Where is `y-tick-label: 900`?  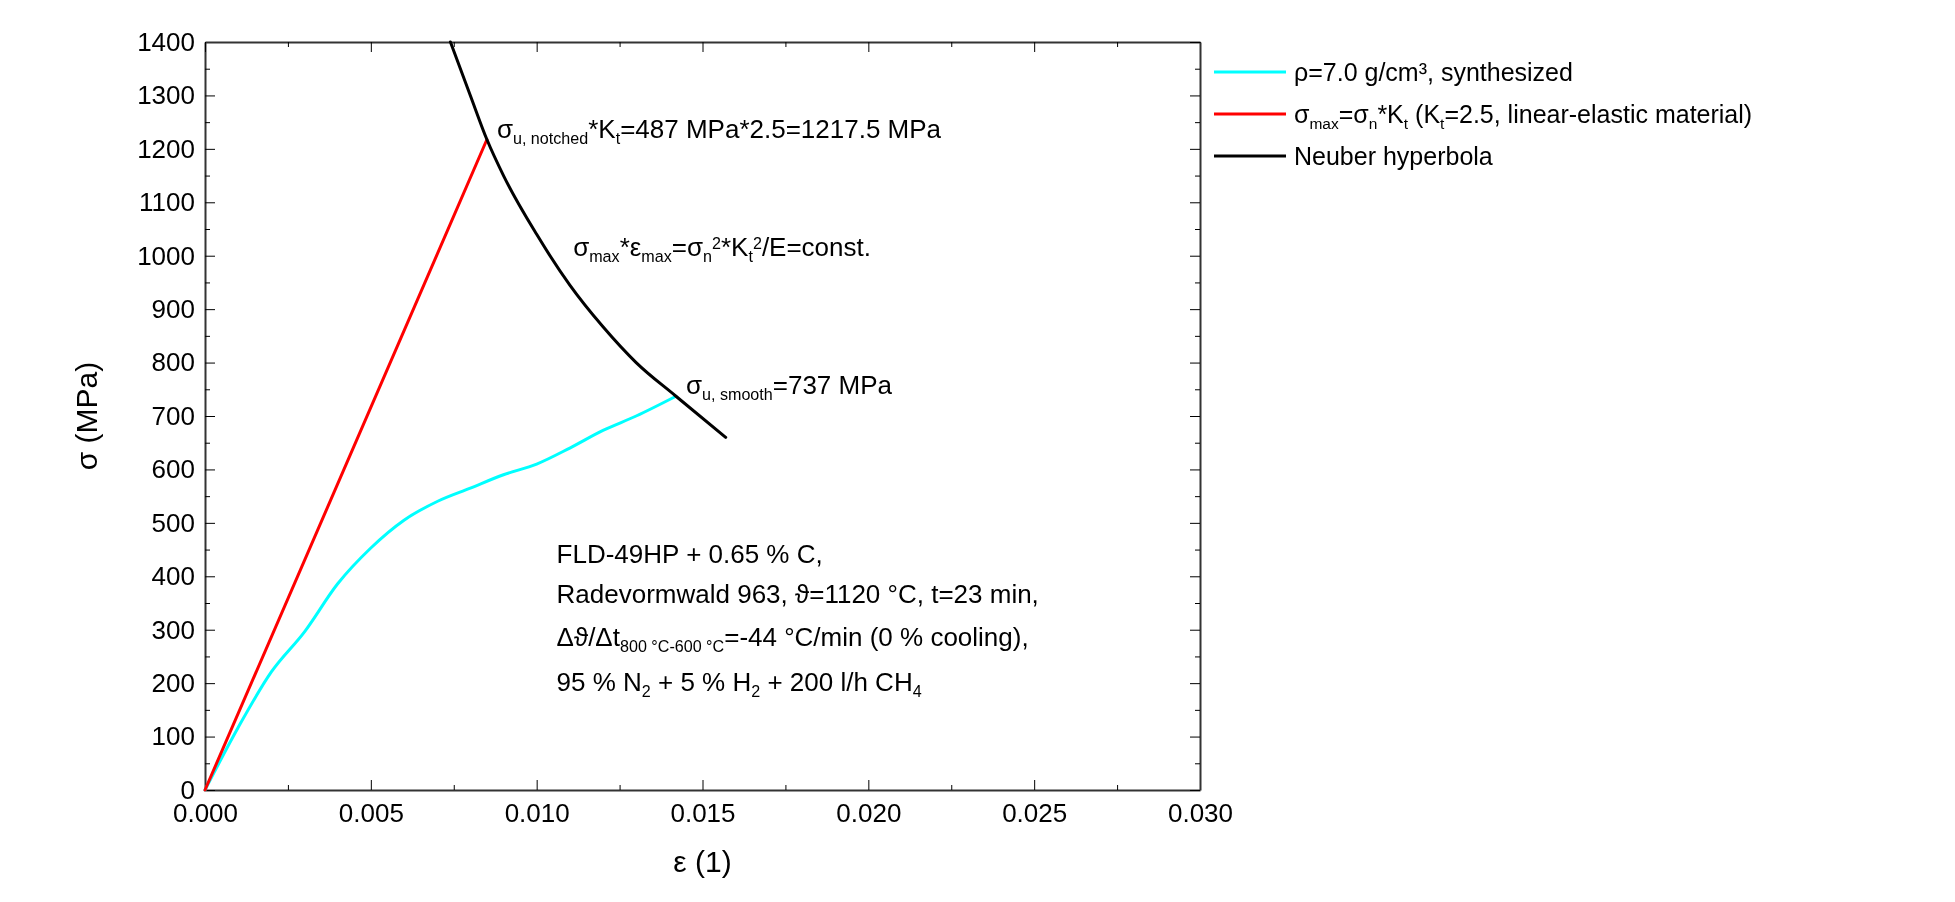 y-tick-label: 900 is located at coordinates (173, 308).